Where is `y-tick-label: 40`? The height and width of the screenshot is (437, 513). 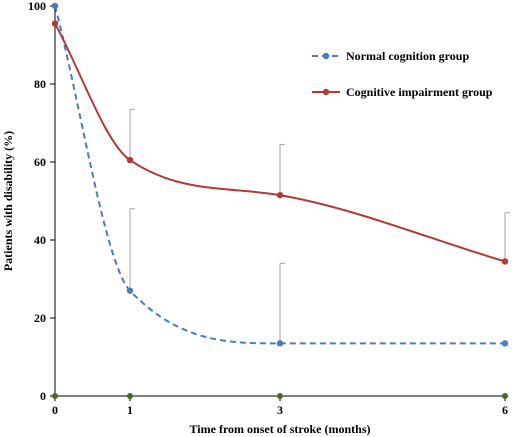
y-tick-label: 40 is located at coordinates (40, 240).